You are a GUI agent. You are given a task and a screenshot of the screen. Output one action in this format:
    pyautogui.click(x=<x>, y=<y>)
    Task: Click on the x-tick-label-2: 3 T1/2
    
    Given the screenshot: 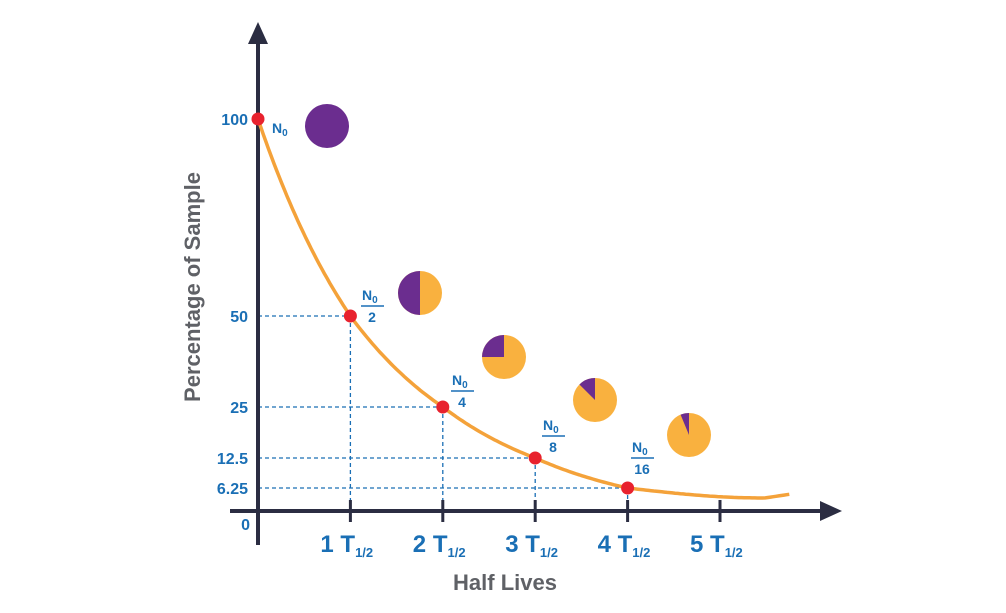 What is the action you would take?
    pyautogui.click(x=531, y=545)
    